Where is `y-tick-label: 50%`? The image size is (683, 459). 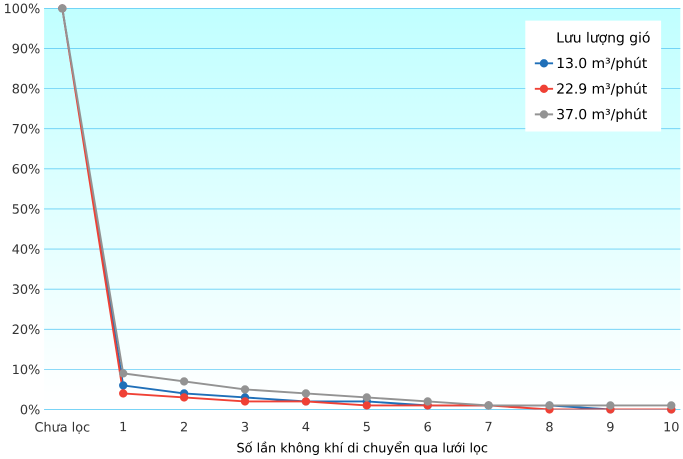 y-tick-label: 50% is located at coordinates (26, 209).